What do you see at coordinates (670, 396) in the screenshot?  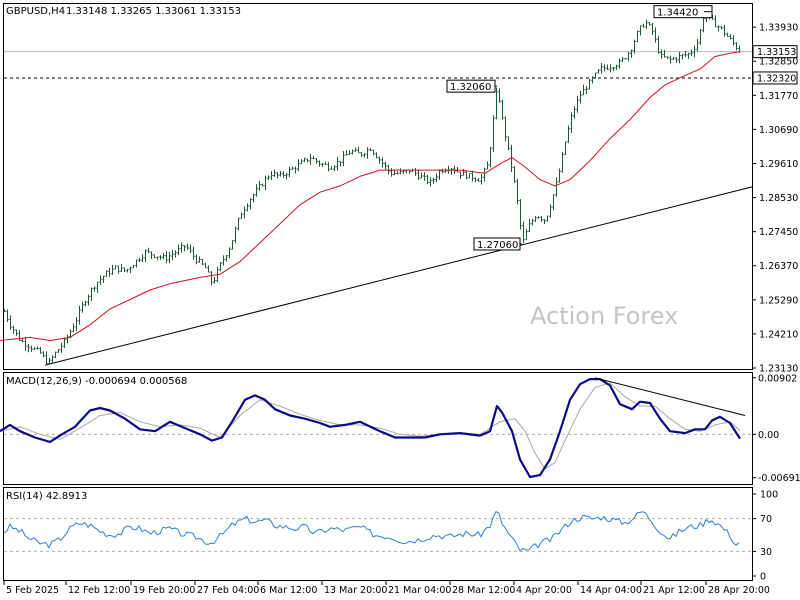 I see `macd-trendline` at bounding box center [670, 396].